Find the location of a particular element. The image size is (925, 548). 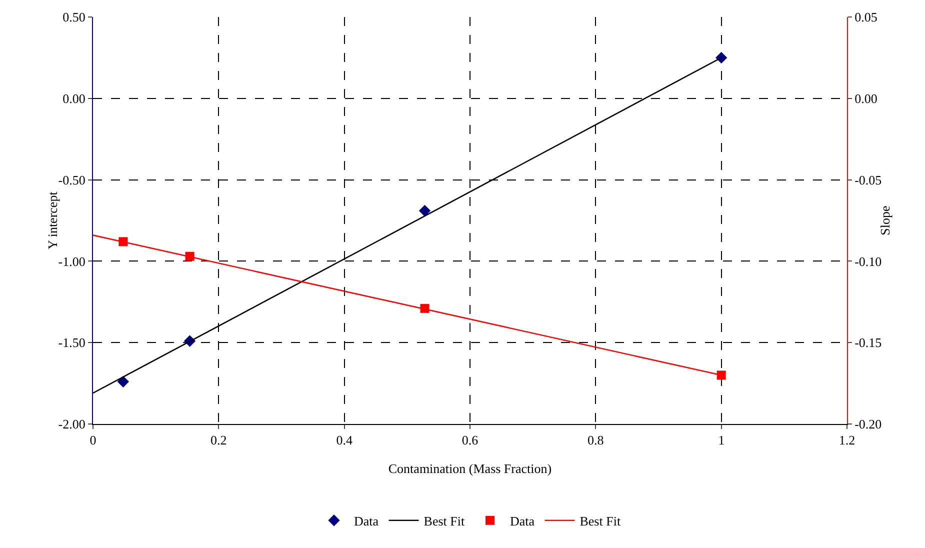

y2-tick-label: 0.00 is located at coordinates (866, 98).